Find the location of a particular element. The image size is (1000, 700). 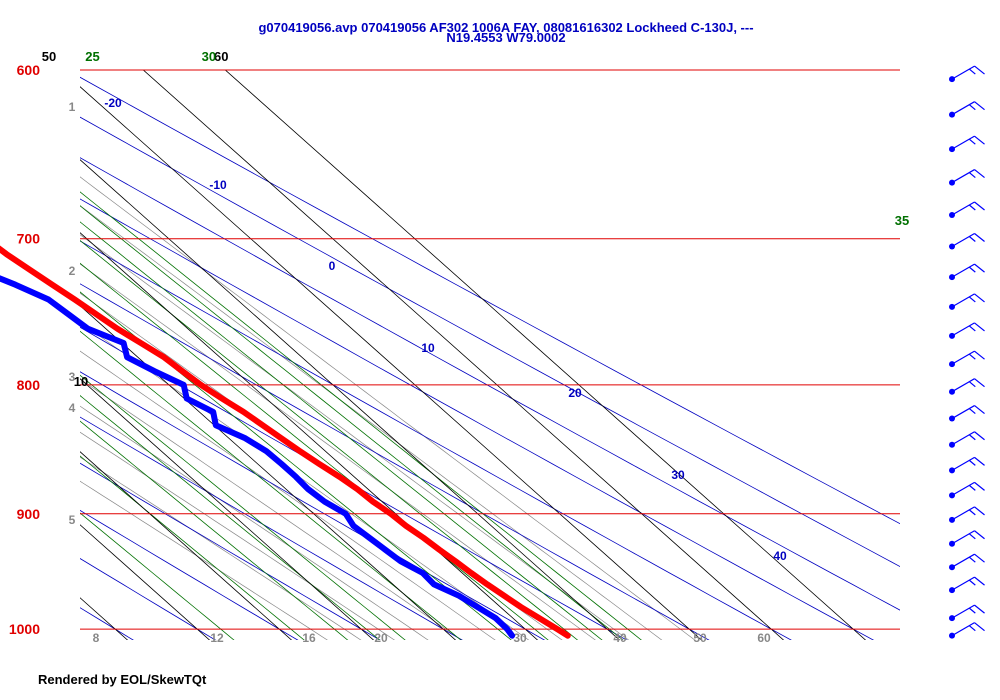

bottom-mixing-label: 40 is located at coordinates (620, 638).